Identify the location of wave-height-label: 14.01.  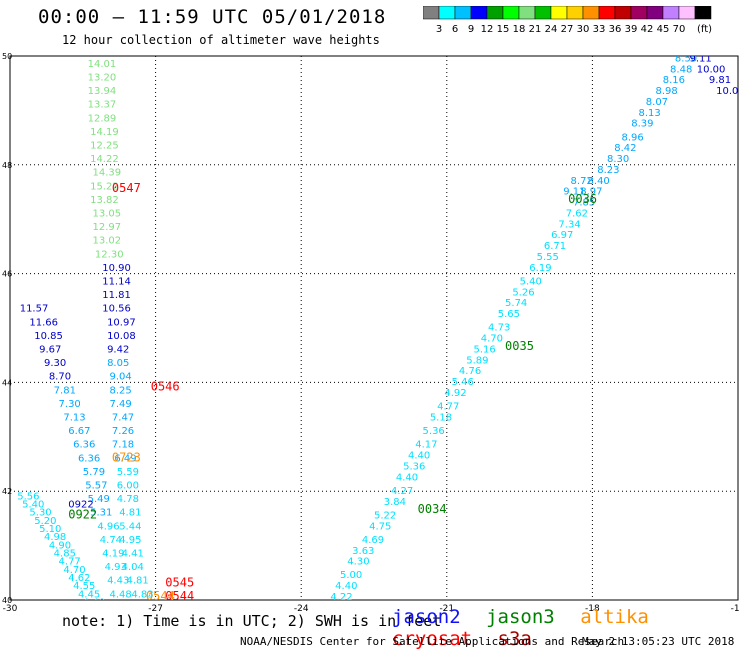
(102, 64).